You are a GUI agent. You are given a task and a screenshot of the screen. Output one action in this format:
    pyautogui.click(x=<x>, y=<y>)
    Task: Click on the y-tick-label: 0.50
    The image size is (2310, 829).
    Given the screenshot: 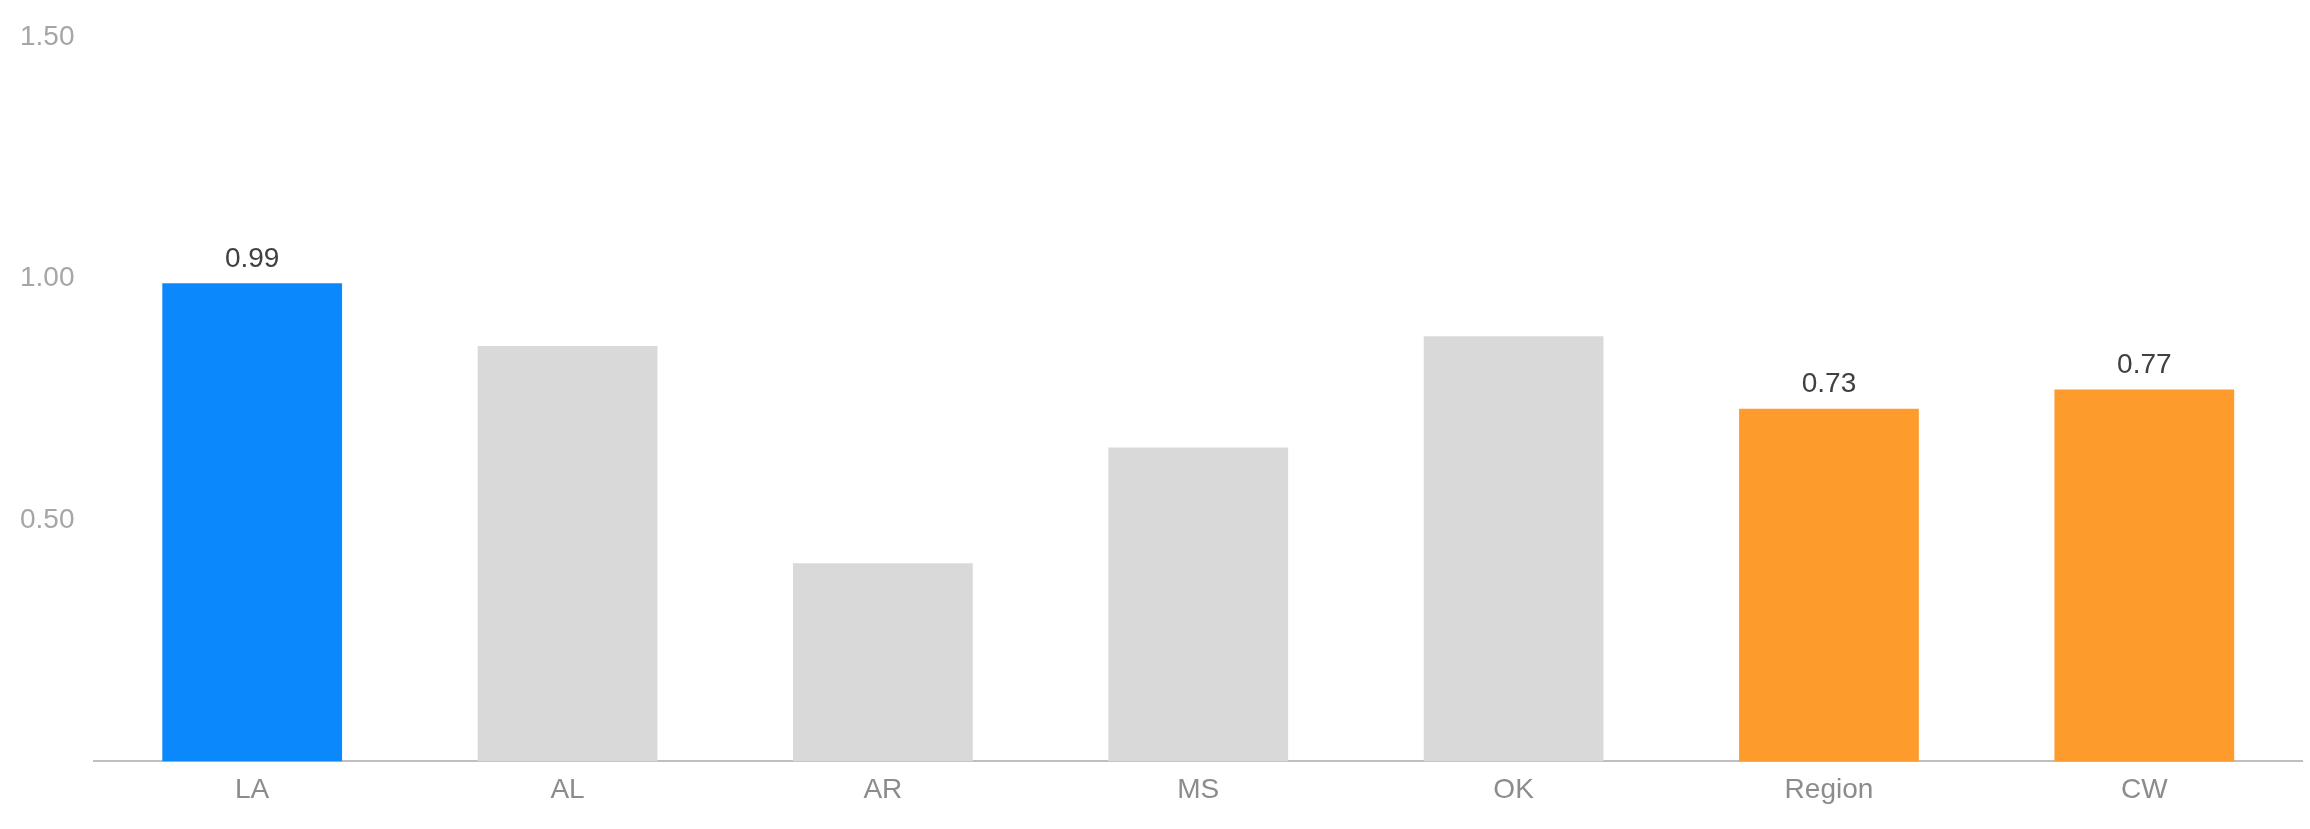 What is the action you would take?
    pyautogui.click(x=47, y=518)
    